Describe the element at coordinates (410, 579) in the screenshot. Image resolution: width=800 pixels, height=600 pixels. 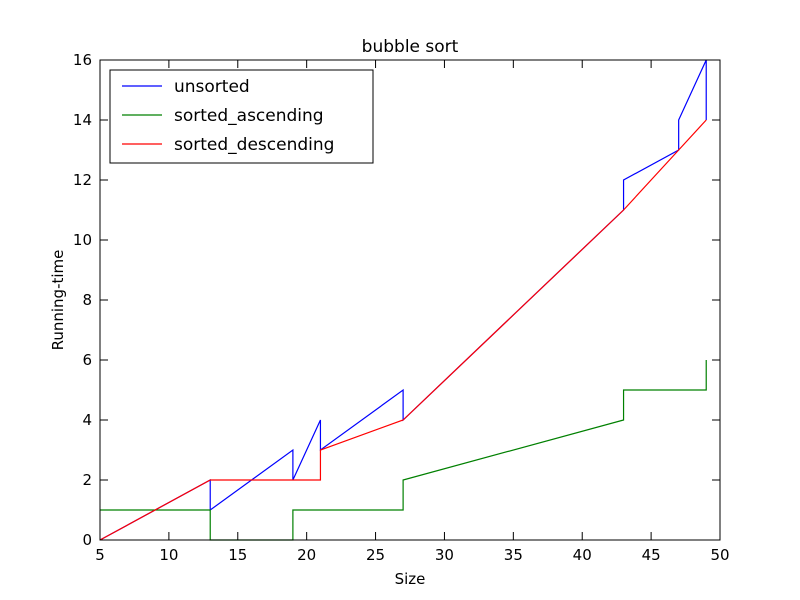
I see `x-axis-label: Size` at that location.